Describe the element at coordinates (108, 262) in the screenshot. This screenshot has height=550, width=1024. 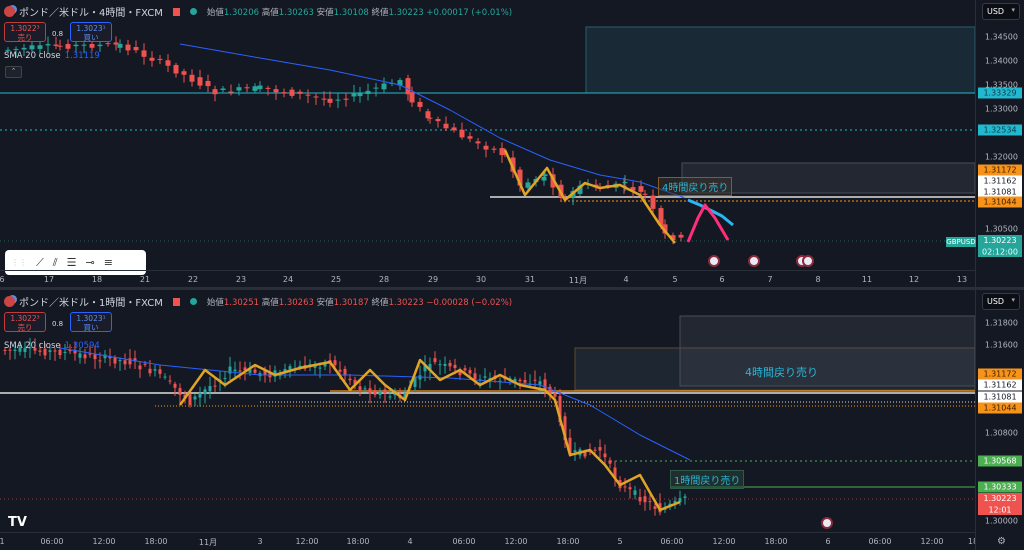
I see `horizontal-lines-icon: ≡` at that location.